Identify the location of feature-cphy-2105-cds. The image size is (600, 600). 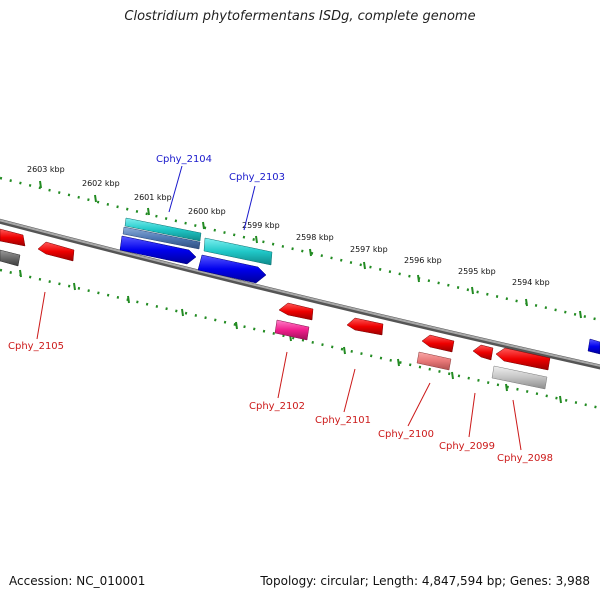
(56, 251).